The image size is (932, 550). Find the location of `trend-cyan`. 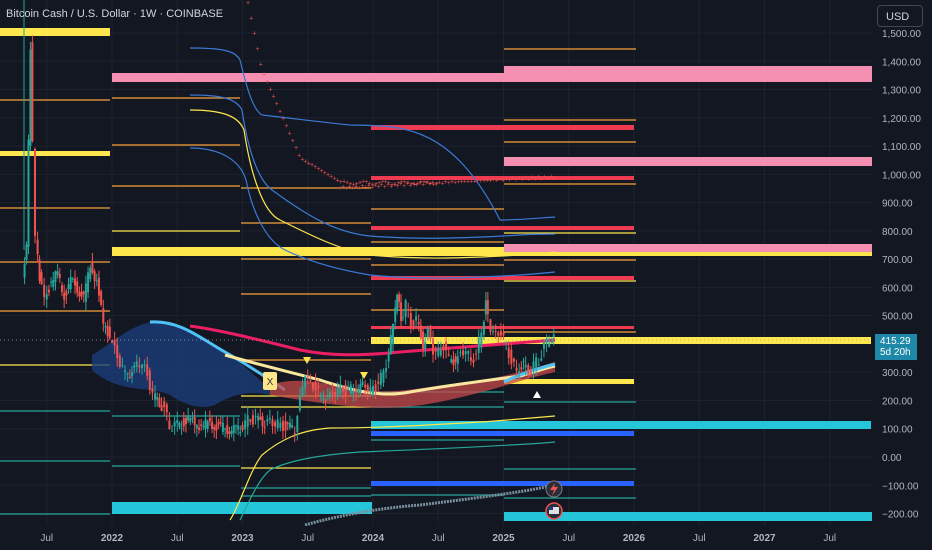

trend-cyan is located at coordinates (529, 373).